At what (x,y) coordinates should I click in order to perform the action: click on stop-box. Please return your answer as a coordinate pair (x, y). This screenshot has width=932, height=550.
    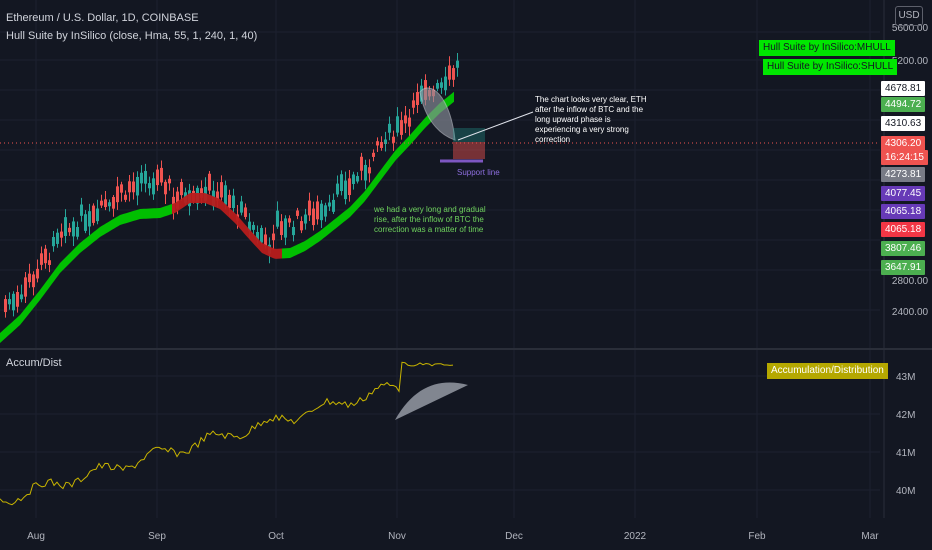
    Looking at the image, I should click on (469, 150).